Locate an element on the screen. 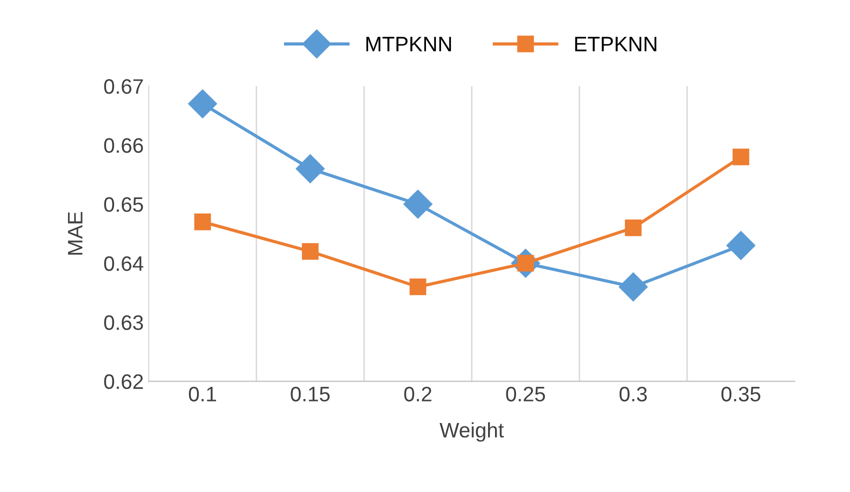 This screenshot has width=850, height=492. x-tick-label: 0.25 is located at coordinates (525, 394).